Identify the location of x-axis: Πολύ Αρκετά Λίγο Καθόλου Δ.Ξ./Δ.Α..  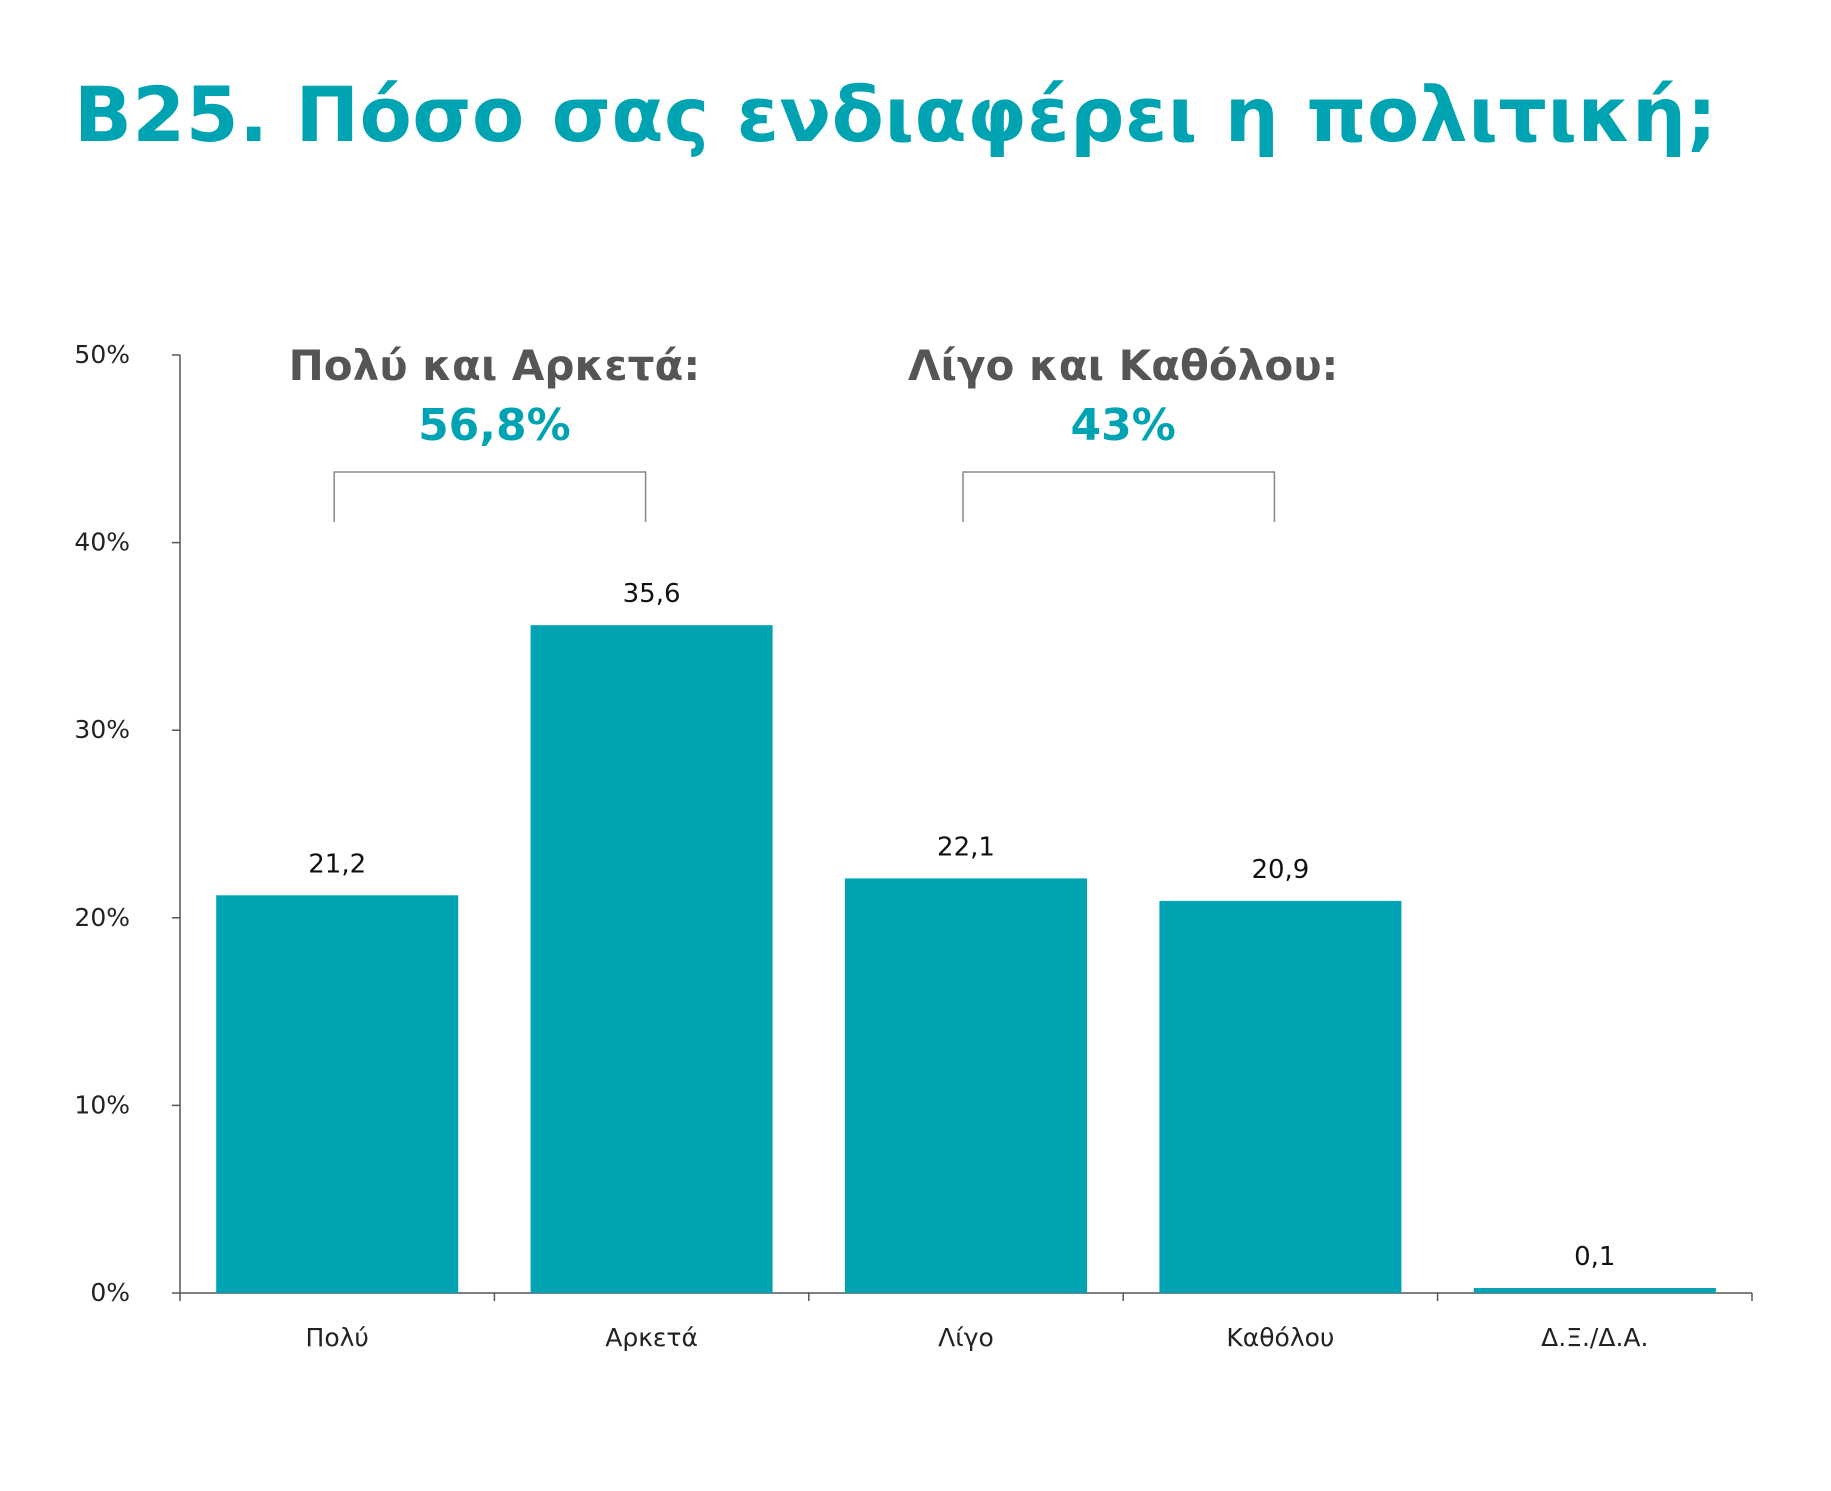
(966, 1322).